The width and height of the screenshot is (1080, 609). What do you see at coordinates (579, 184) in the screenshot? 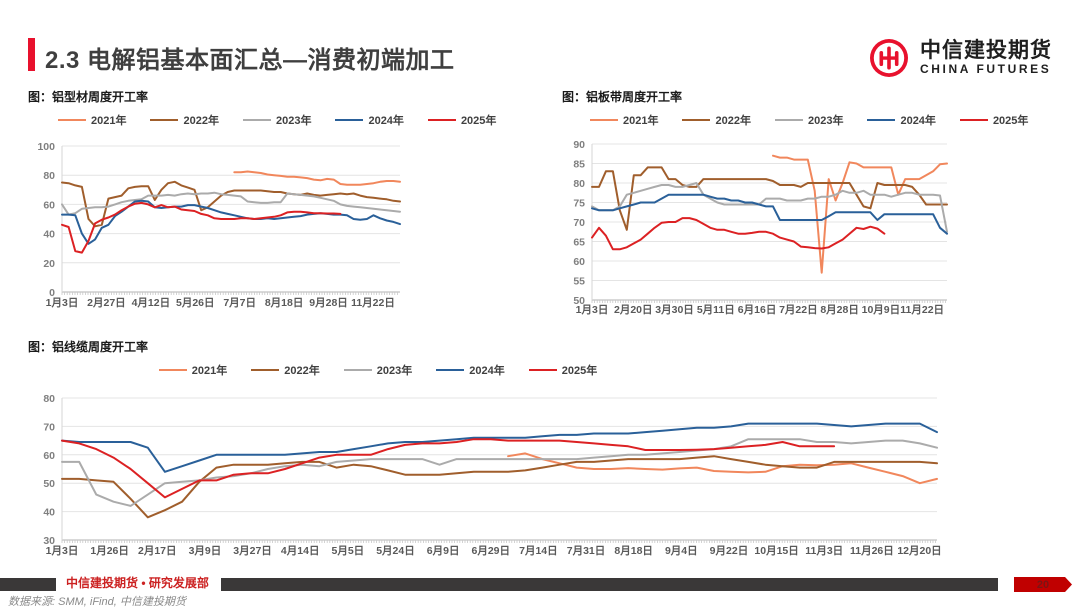
I see `svg-text: 80` at bounding box center [579, 184].